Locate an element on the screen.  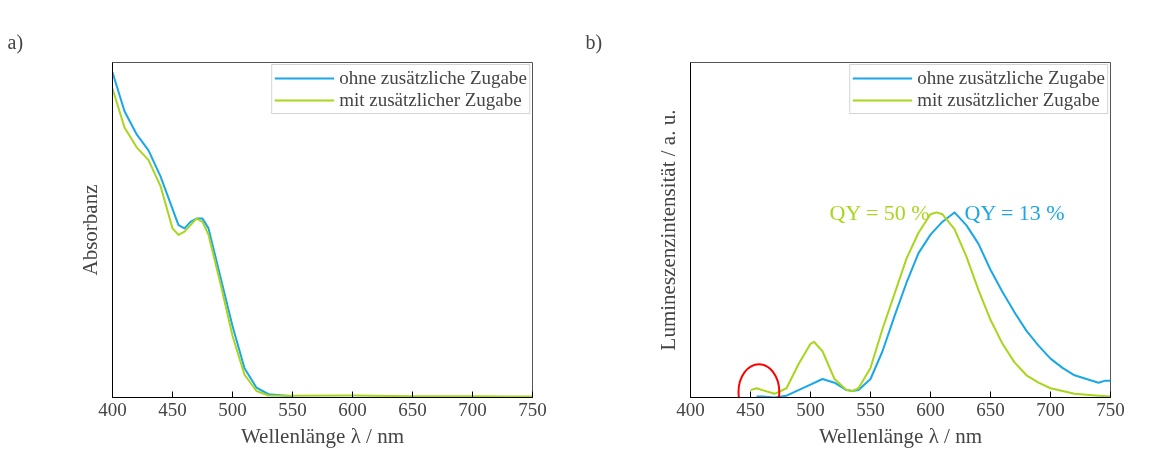
annotation: QY = 13 % is located at coordinates (1014, 212).